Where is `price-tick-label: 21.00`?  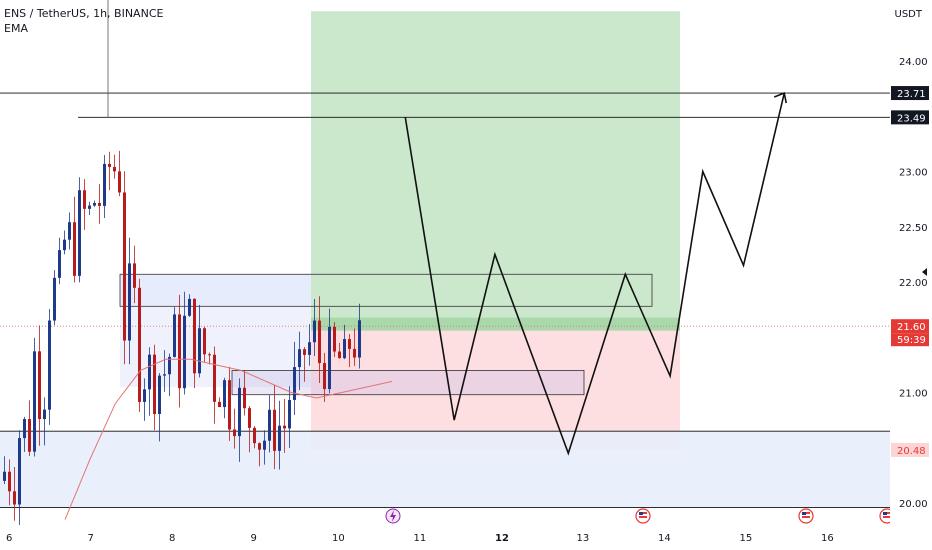
price-tick-label: 21.00 is located at coordinates (913, 394).